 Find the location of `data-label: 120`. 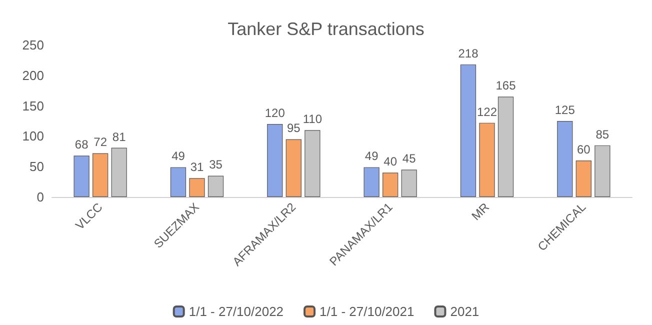

data-label: 120 is located at coordinates (275, 113).